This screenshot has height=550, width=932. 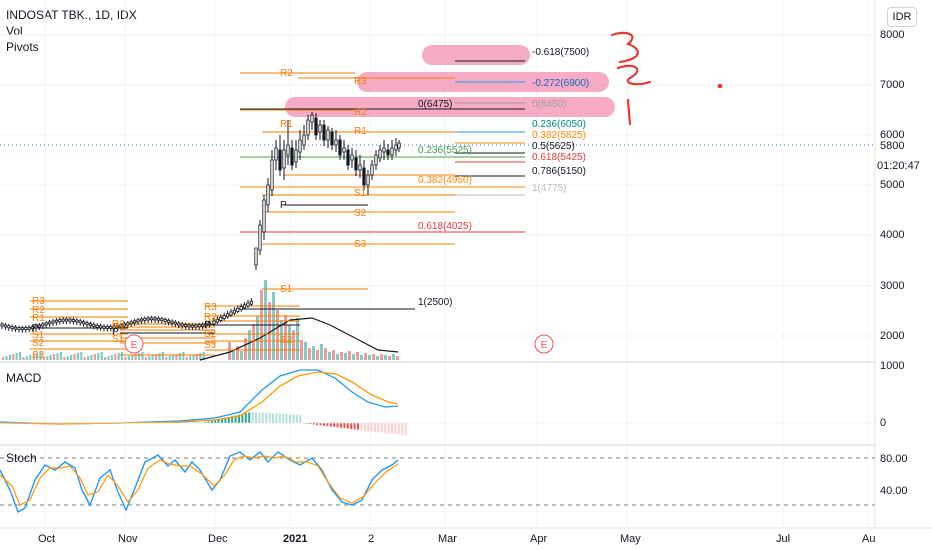 What do you see at coordinates (559, 157) in the screenshot?
I see `fib-label: 0.618(5425)` at bounding box center [559, 157].